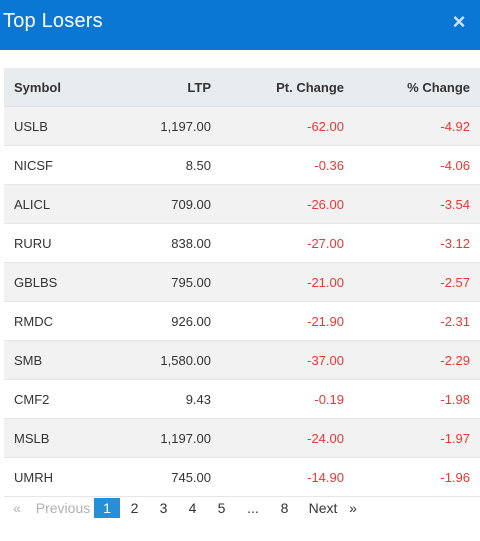  What do you see at coordinates (412, 477) in the screenshot?
I see `cell-pct-change: -1.96` at bounding box center [412, 477].